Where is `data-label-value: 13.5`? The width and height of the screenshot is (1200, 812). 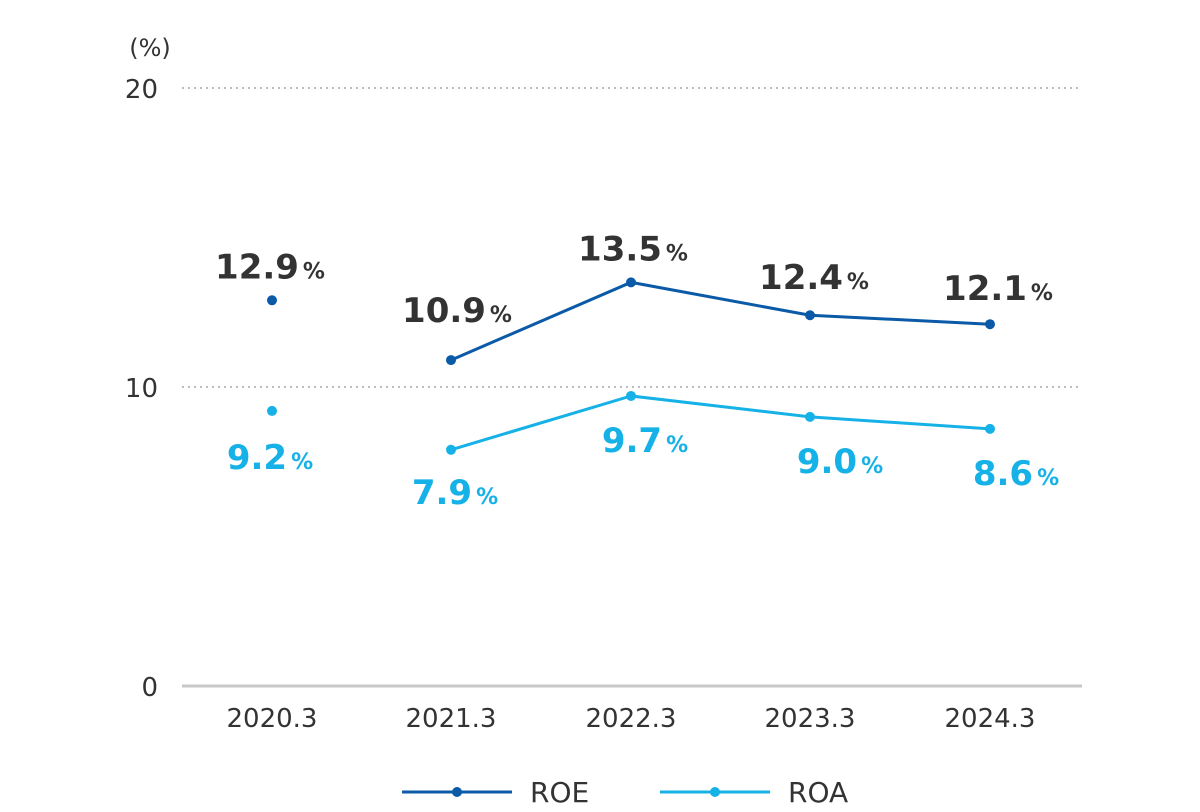 data-label-value: 13.5 is located at coordinates (620, 249).